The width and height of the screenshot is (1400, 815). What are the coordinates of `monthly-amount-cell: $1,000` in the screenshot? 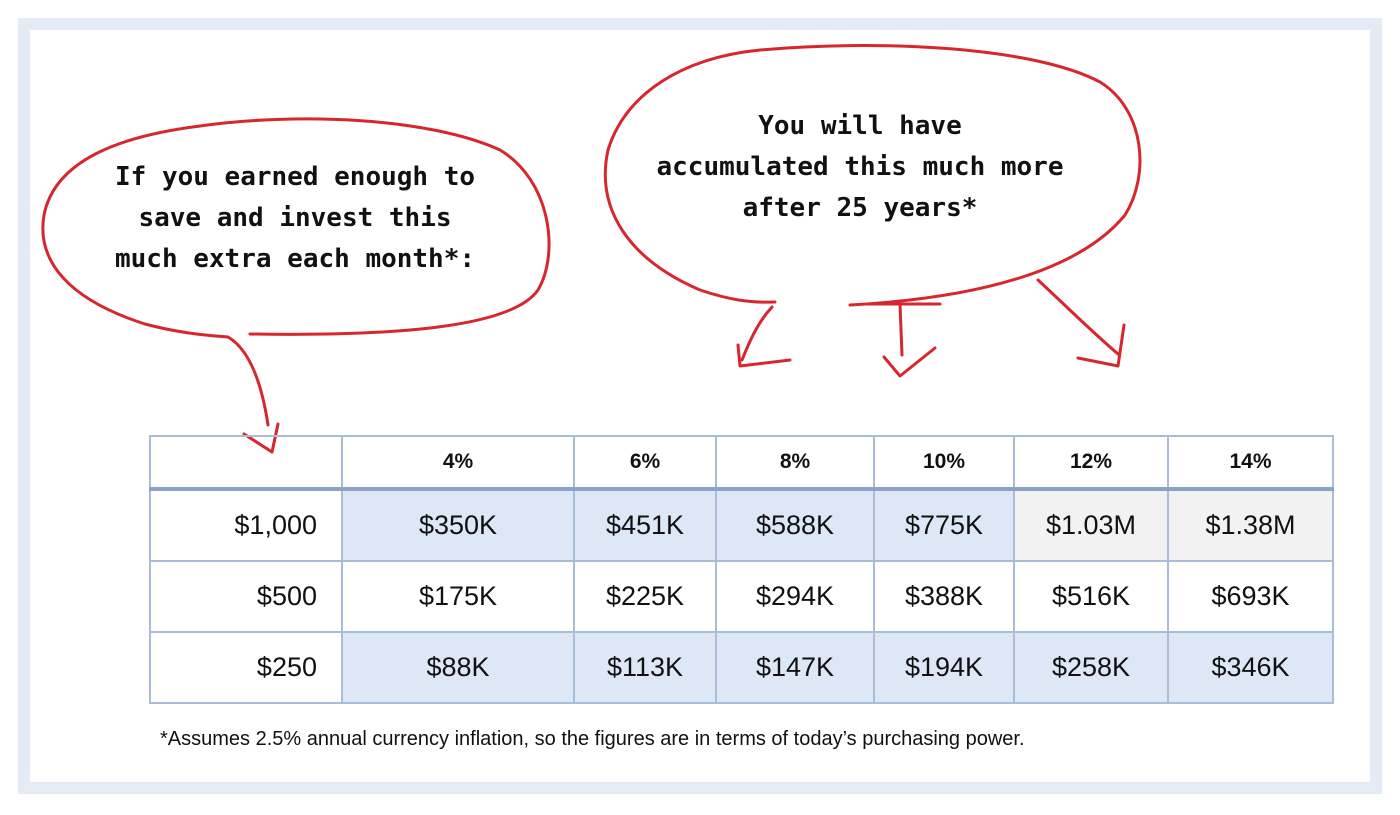 It's located at (246, 525).